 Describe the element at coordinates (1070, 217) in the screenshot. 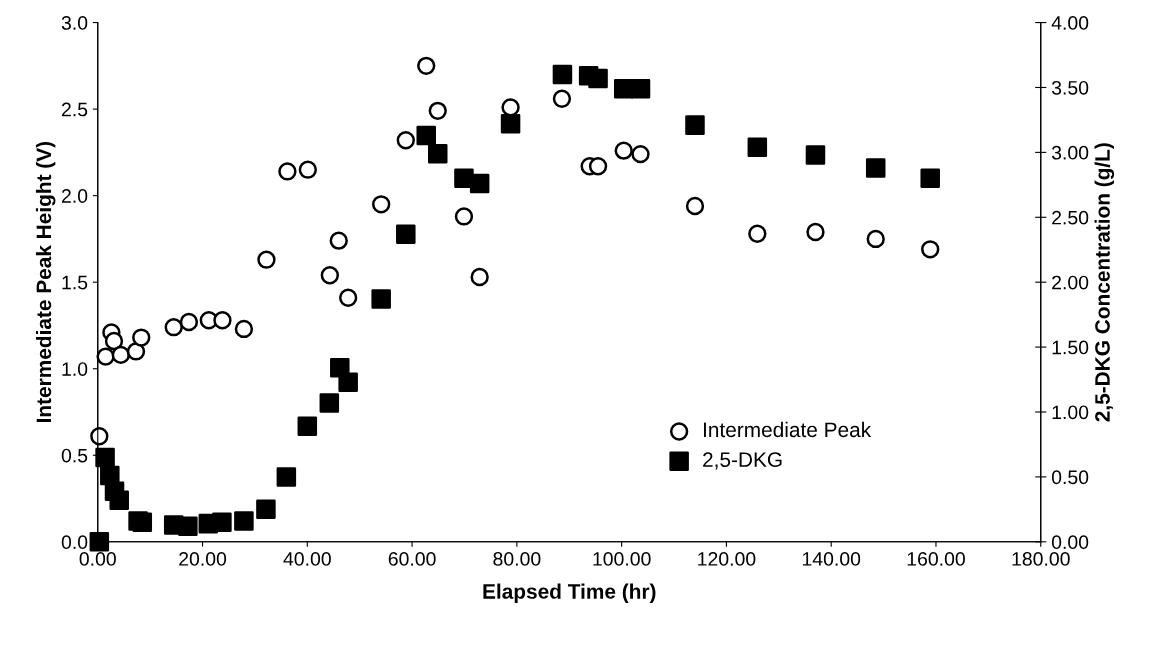

I see `y2-tick-label: 2.50` at that location.